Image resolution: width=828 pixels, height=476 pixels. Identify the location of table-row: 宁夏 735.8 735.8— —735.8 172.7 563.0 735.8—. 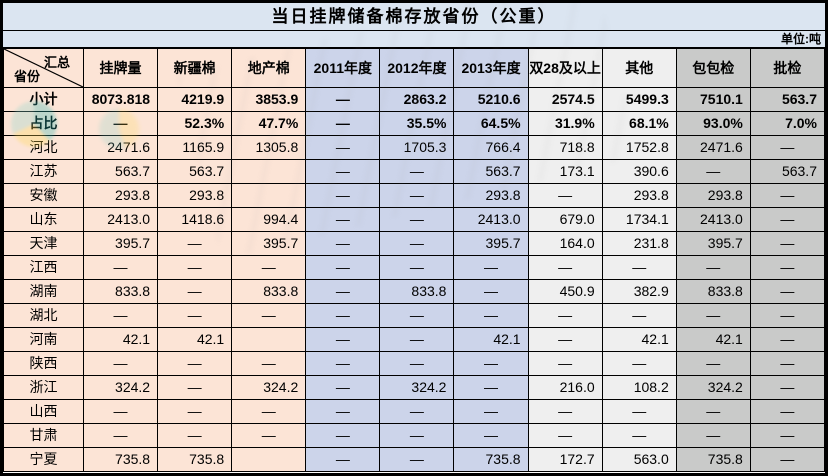
(414, 459).